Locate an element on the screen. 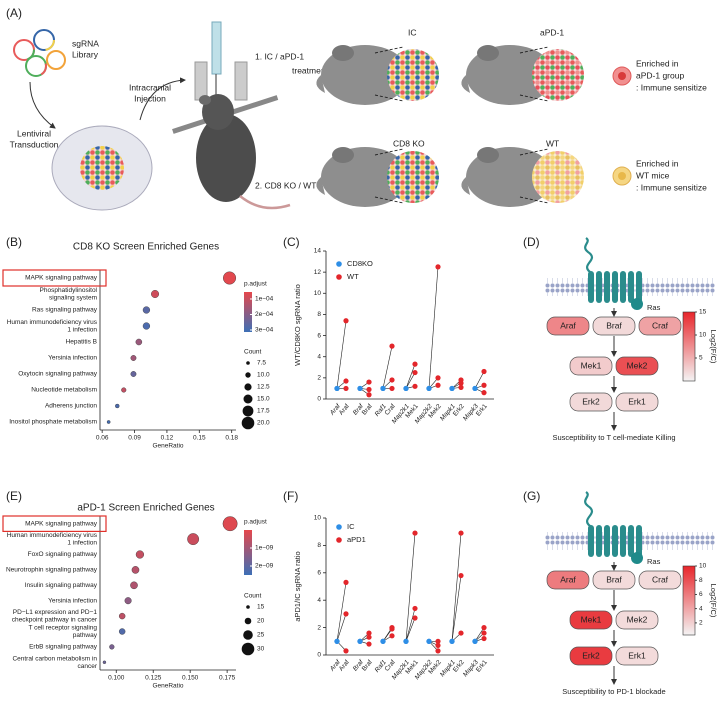 This screenshot has width=720, height=705. x-tick-label: Braf is located at coordinates (367, 410).